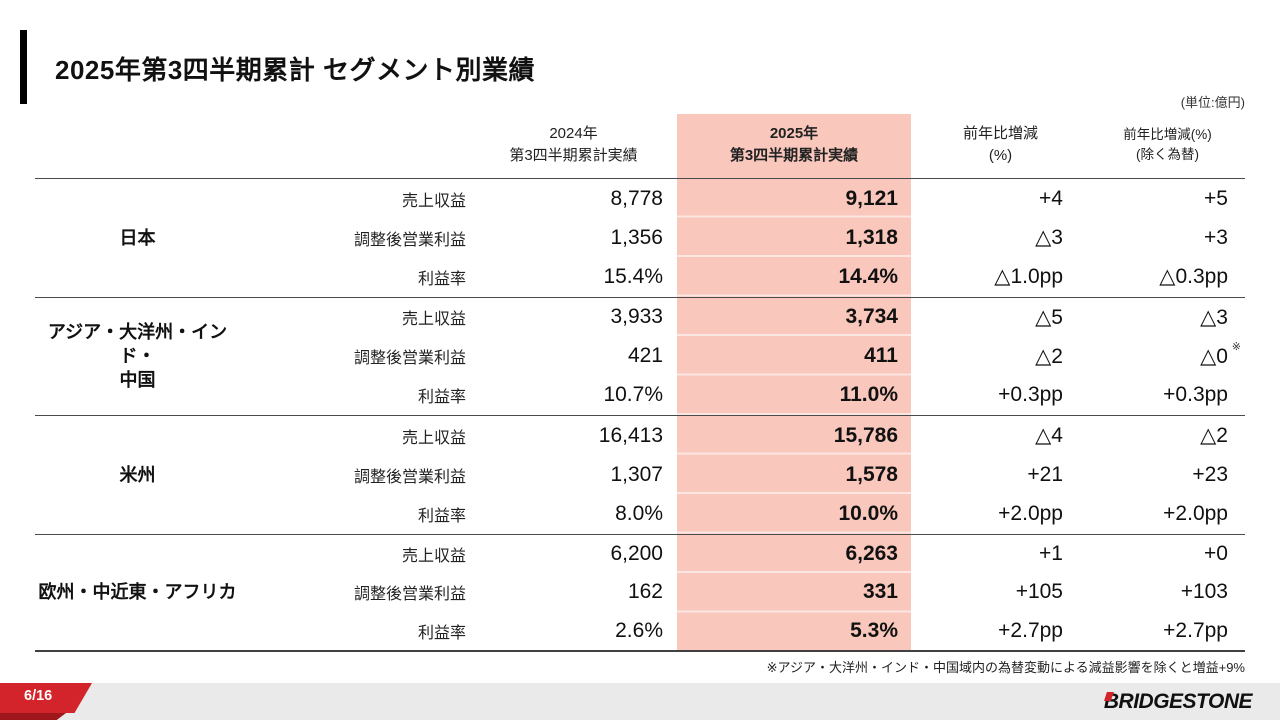 The height and width of the screenshot is (720, 1280). Describe the element at coordinates (871, 198) in the screenshot. I see `value-2025: 9,121` at that location.